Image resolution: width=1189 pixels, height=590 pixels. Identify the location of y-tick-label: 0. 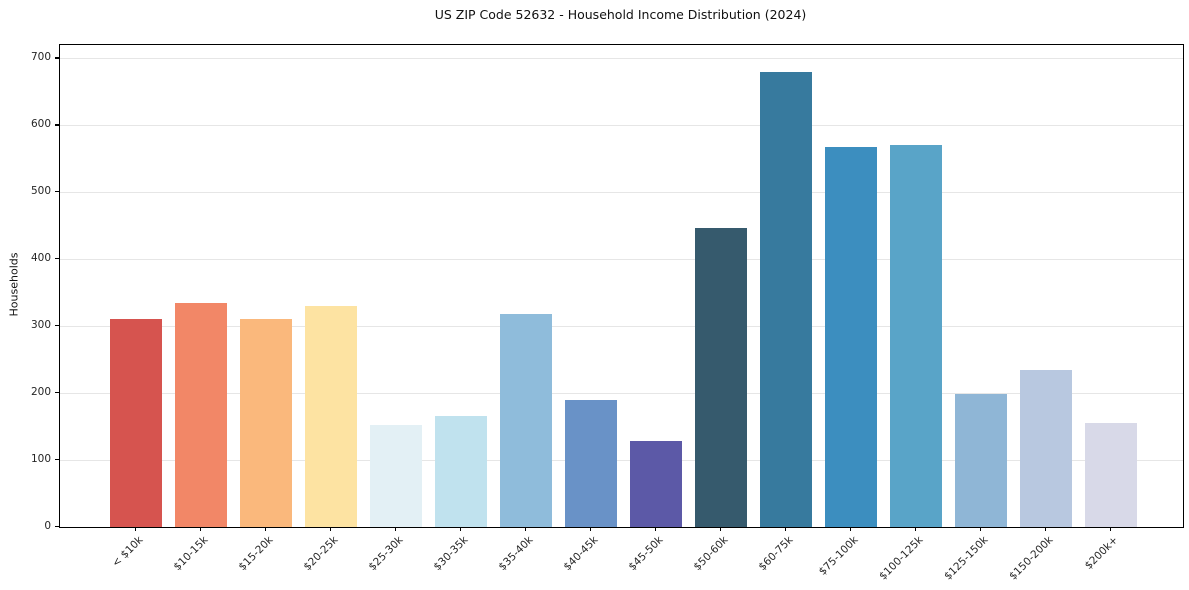
(47, 526).